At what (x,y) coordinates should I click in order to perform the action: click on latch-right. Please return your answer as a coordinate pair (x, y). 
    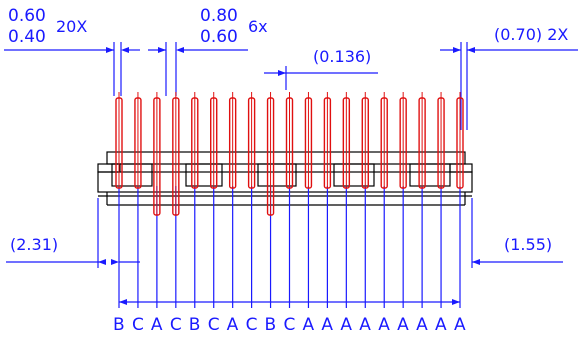
    Looking at the image, I should click on (461, 168).